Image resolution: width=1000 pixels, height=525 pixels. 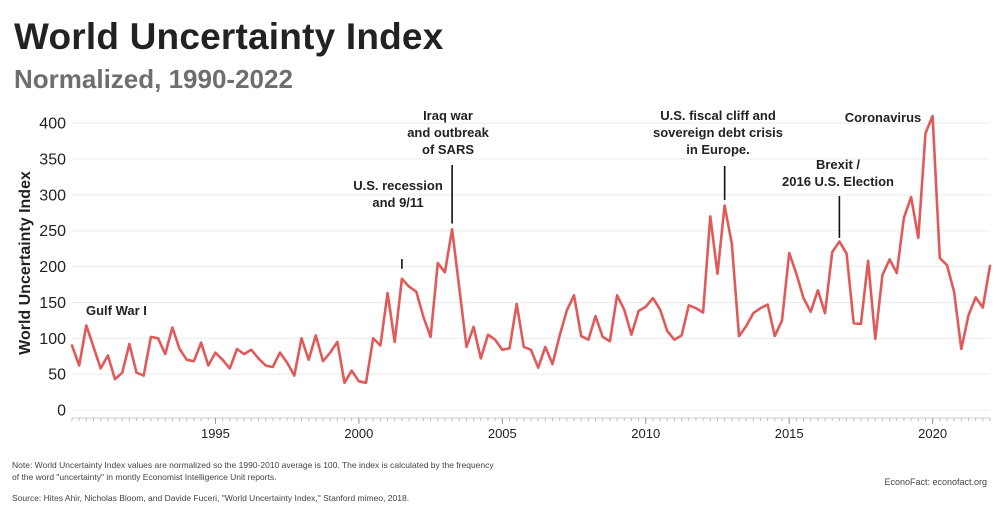 I want to click on x-tick-label: 1995, so click(x=215, y=433).